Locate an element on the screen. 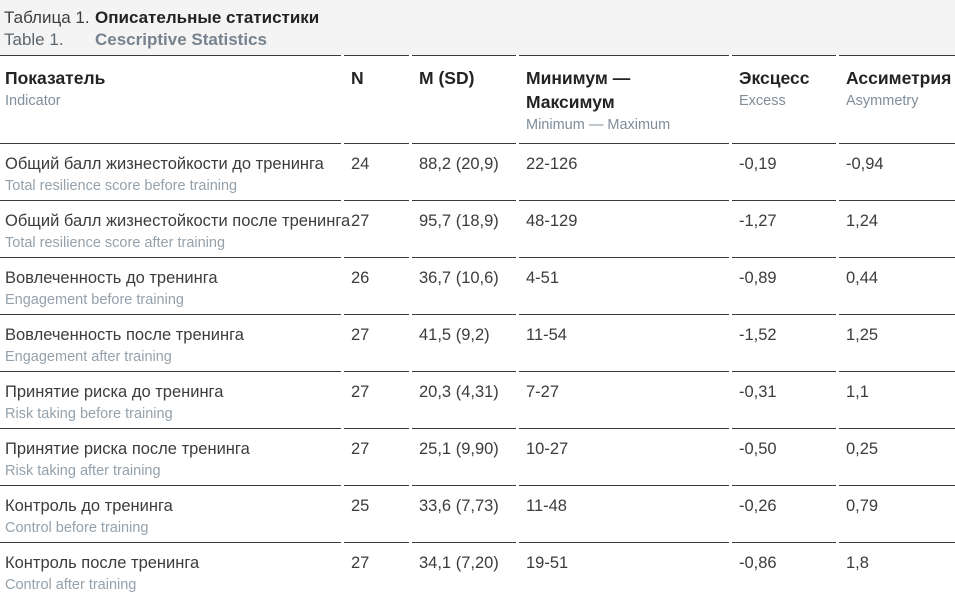 Image resolution: width=955 pixels, height=600 pixels. cell-msd: 25,1 (9,90) is located at coordinates (464, 456).